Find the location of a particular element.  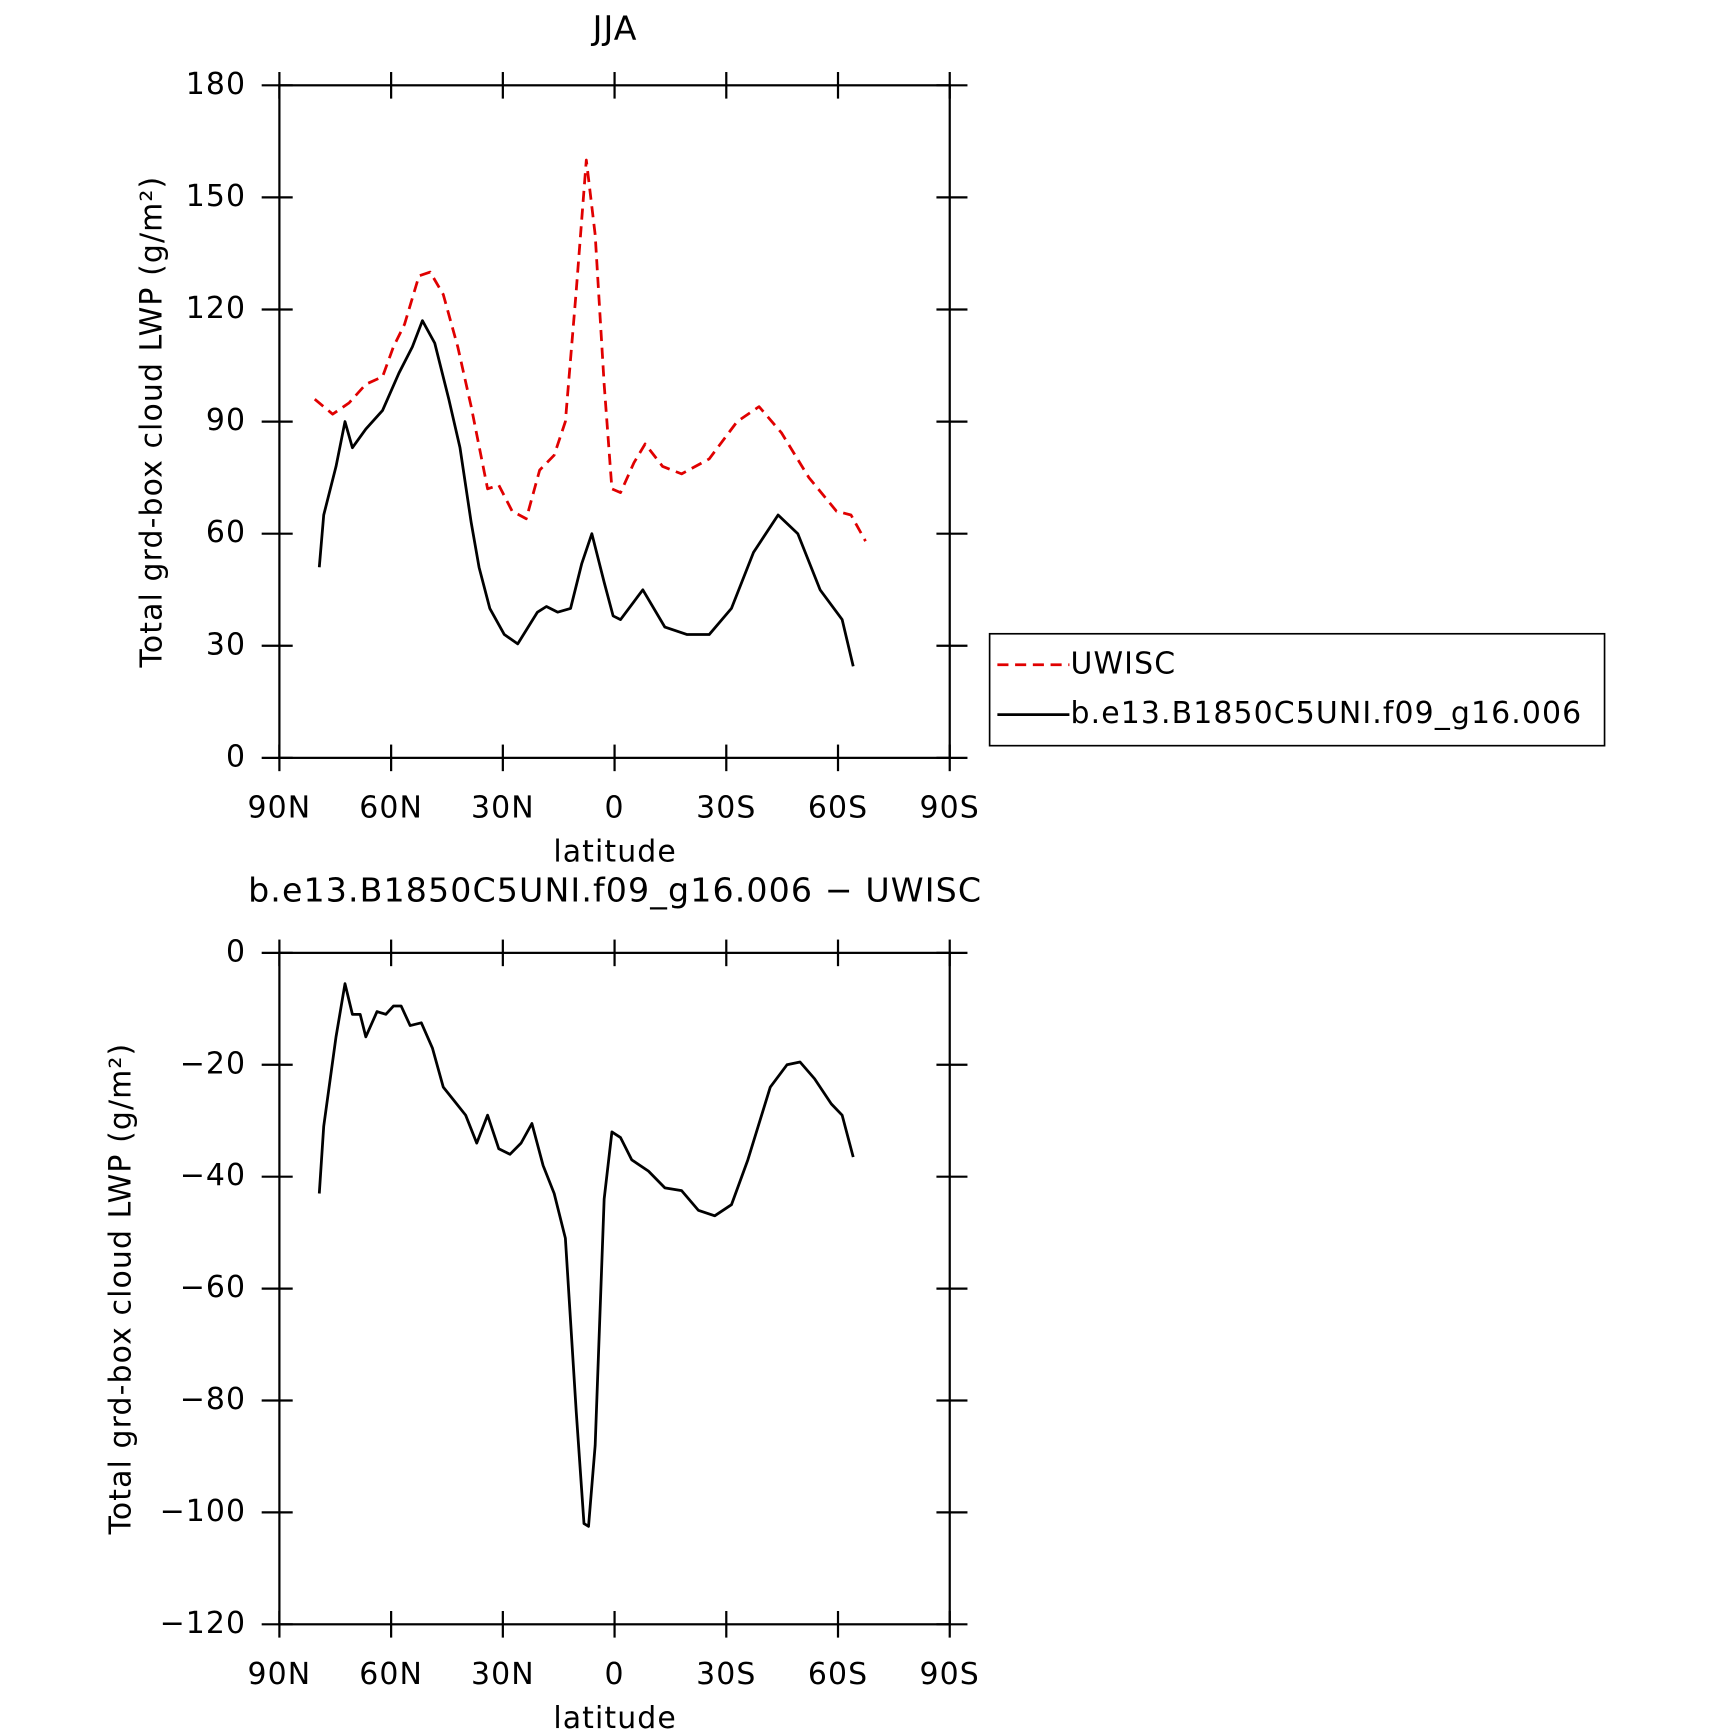

y-tick-label: 150 is located at coordinates (216, 196).